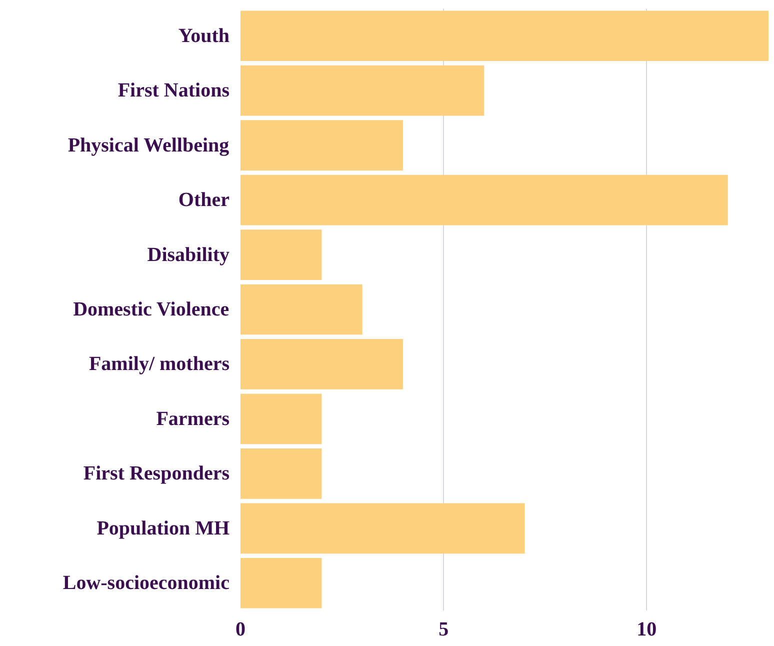 The width and height of the screenshot is (774, 646). What do you see at coordinates (241, 629) in the screenshot?
I see `x-tick-label: 0` at bounding box center [241, 629].